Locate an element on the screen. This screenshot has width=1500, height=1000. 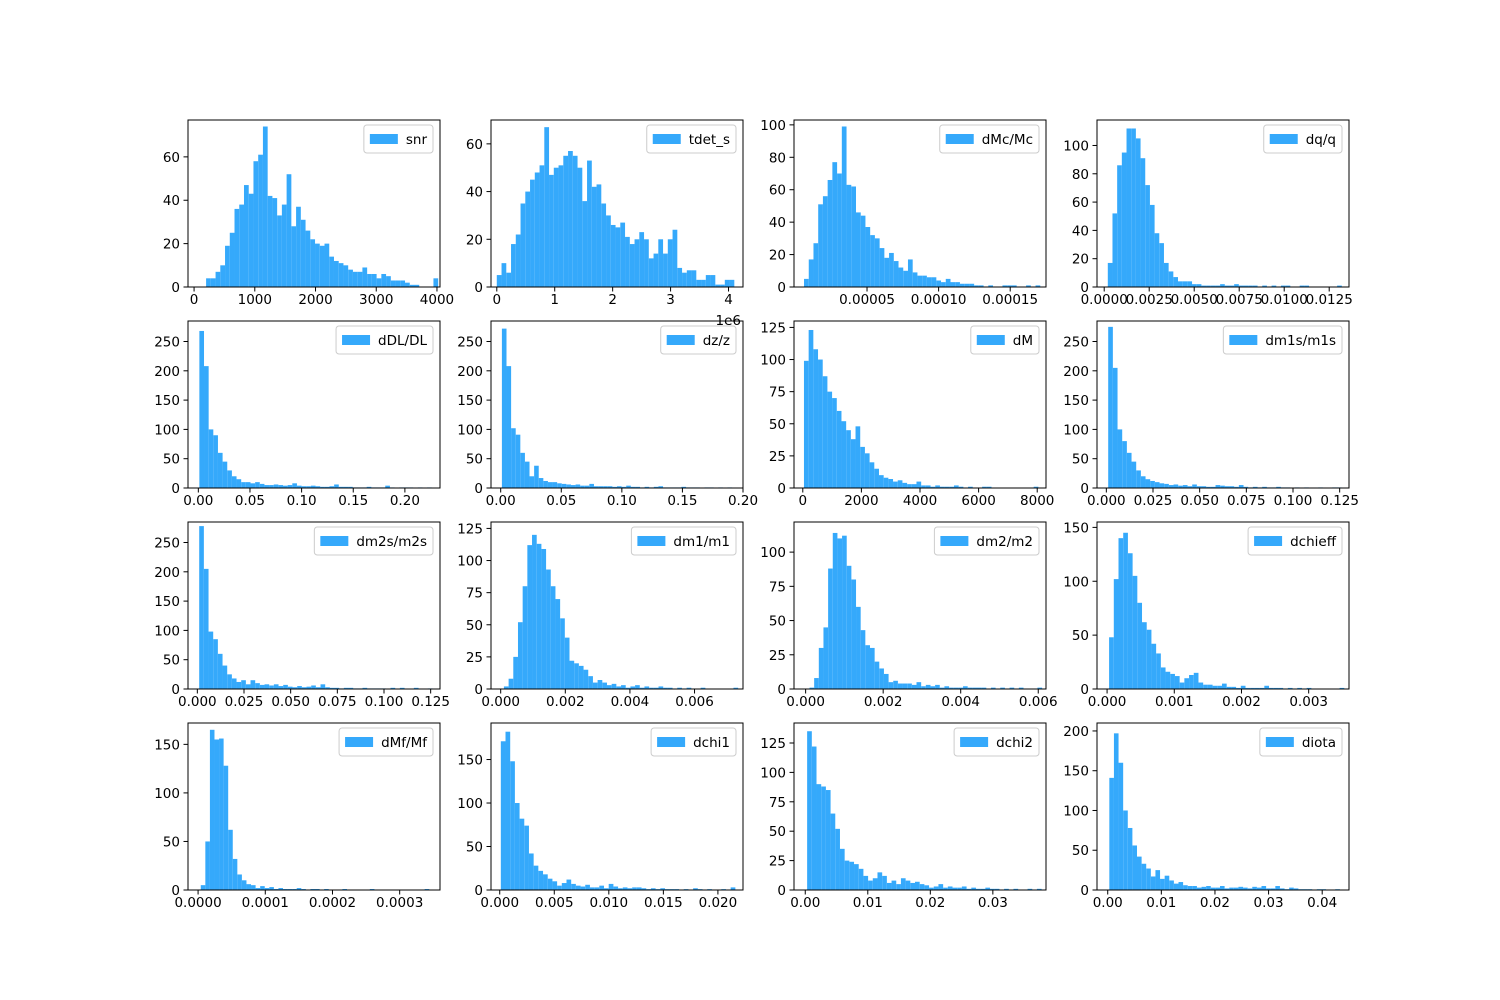
y-tick-label: 125 is located at coordinates (773, 328).